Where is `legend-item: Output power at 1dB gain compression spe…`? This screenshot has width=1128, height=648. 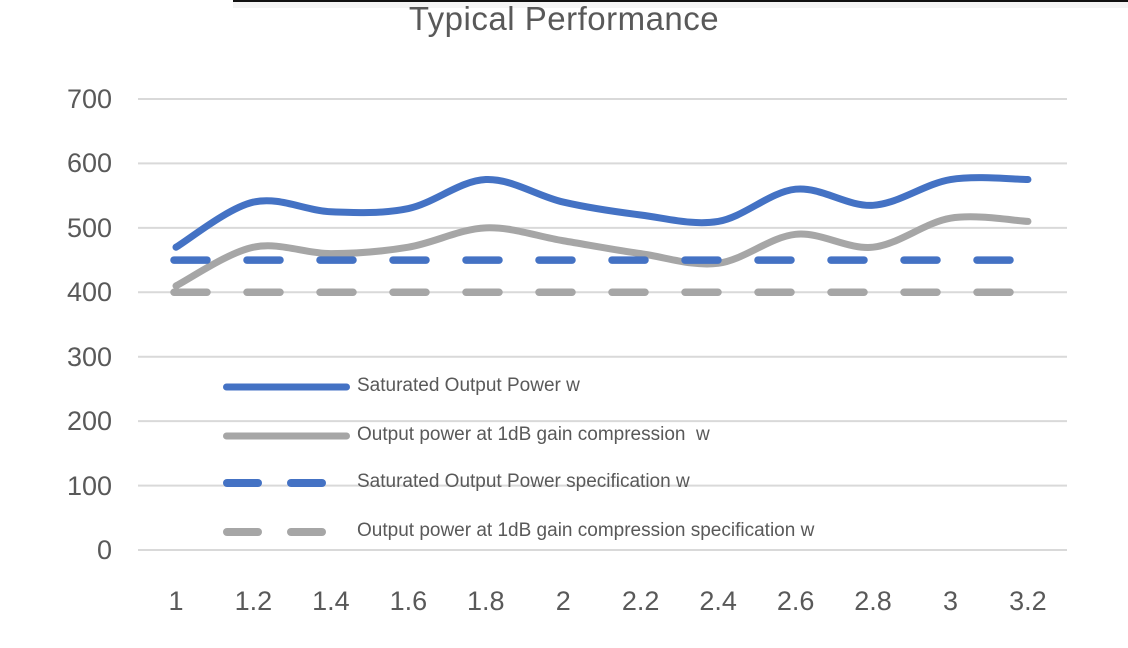
legend-item: Output power at 1dB gain compression spe… is located at coordinates (564, 532).